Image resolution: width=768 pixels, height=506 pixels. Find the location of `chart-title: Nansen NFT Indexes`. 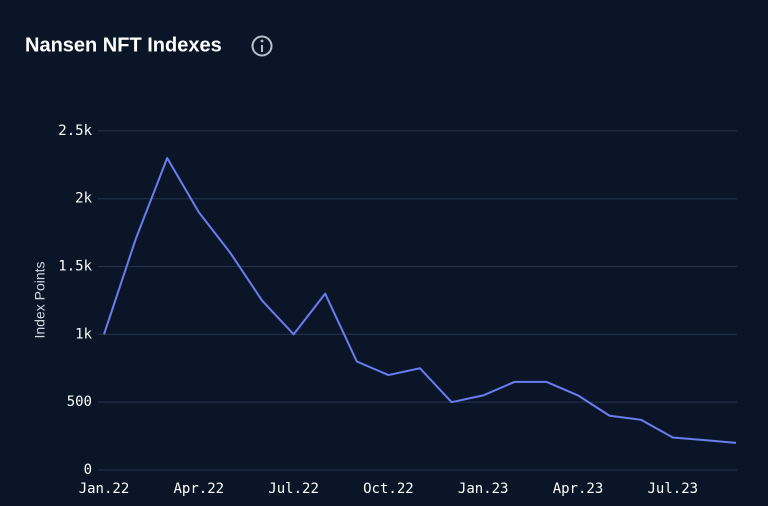

chart-title: Nansen NFT Indexes is located at coordinates (123, 45).